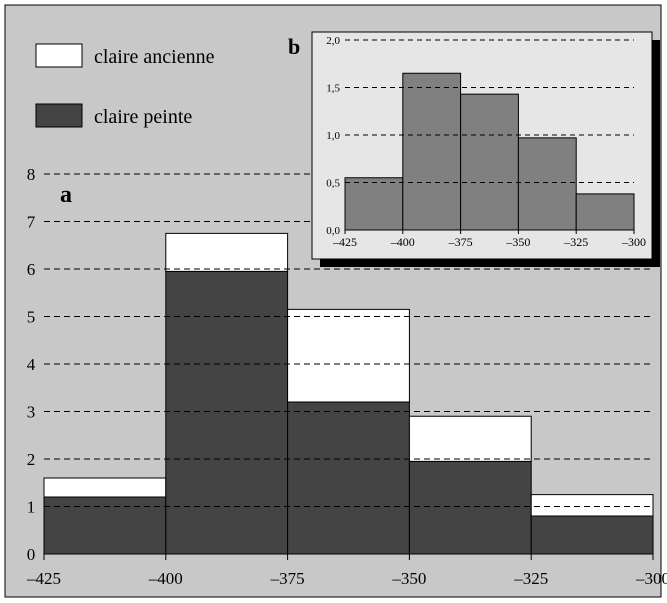  What do you see at coordinates (333, 231) in the screenshot?
I see `y-tick-label: 0,0` at bounding box center [333, 231].